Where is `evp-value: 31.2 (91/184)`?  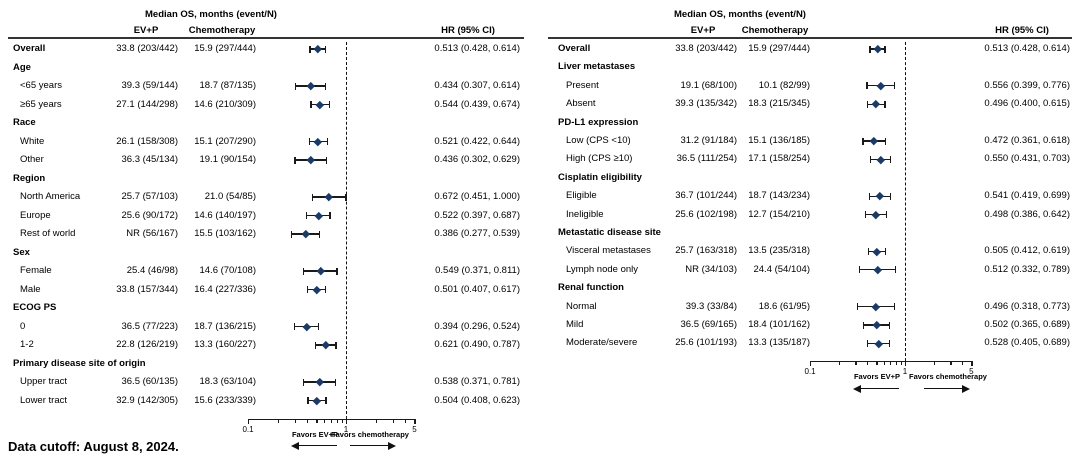
evp-value: 31.2 (91/184) is located at coordinates (708, 140).